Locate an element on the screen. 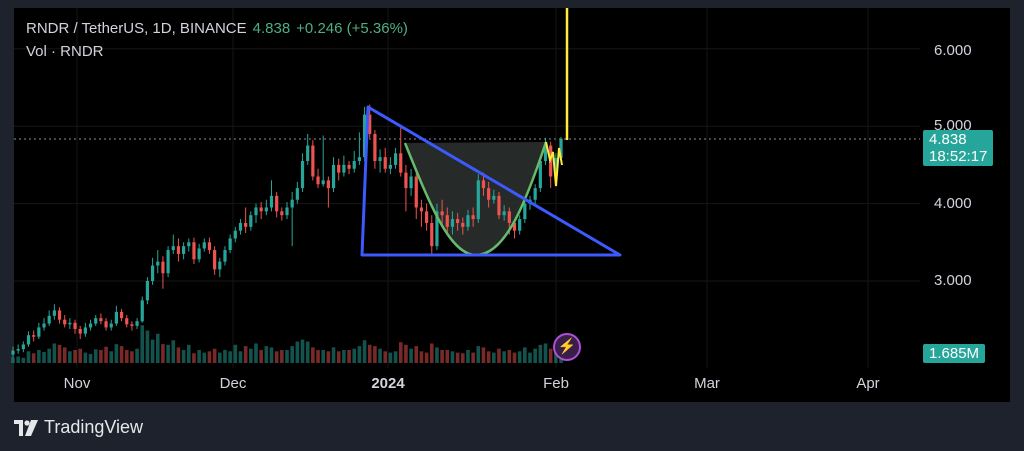 This screenshot has width=1024, height=451. bar-countdown: 18:52:17 is located at coordinates (958, 156).